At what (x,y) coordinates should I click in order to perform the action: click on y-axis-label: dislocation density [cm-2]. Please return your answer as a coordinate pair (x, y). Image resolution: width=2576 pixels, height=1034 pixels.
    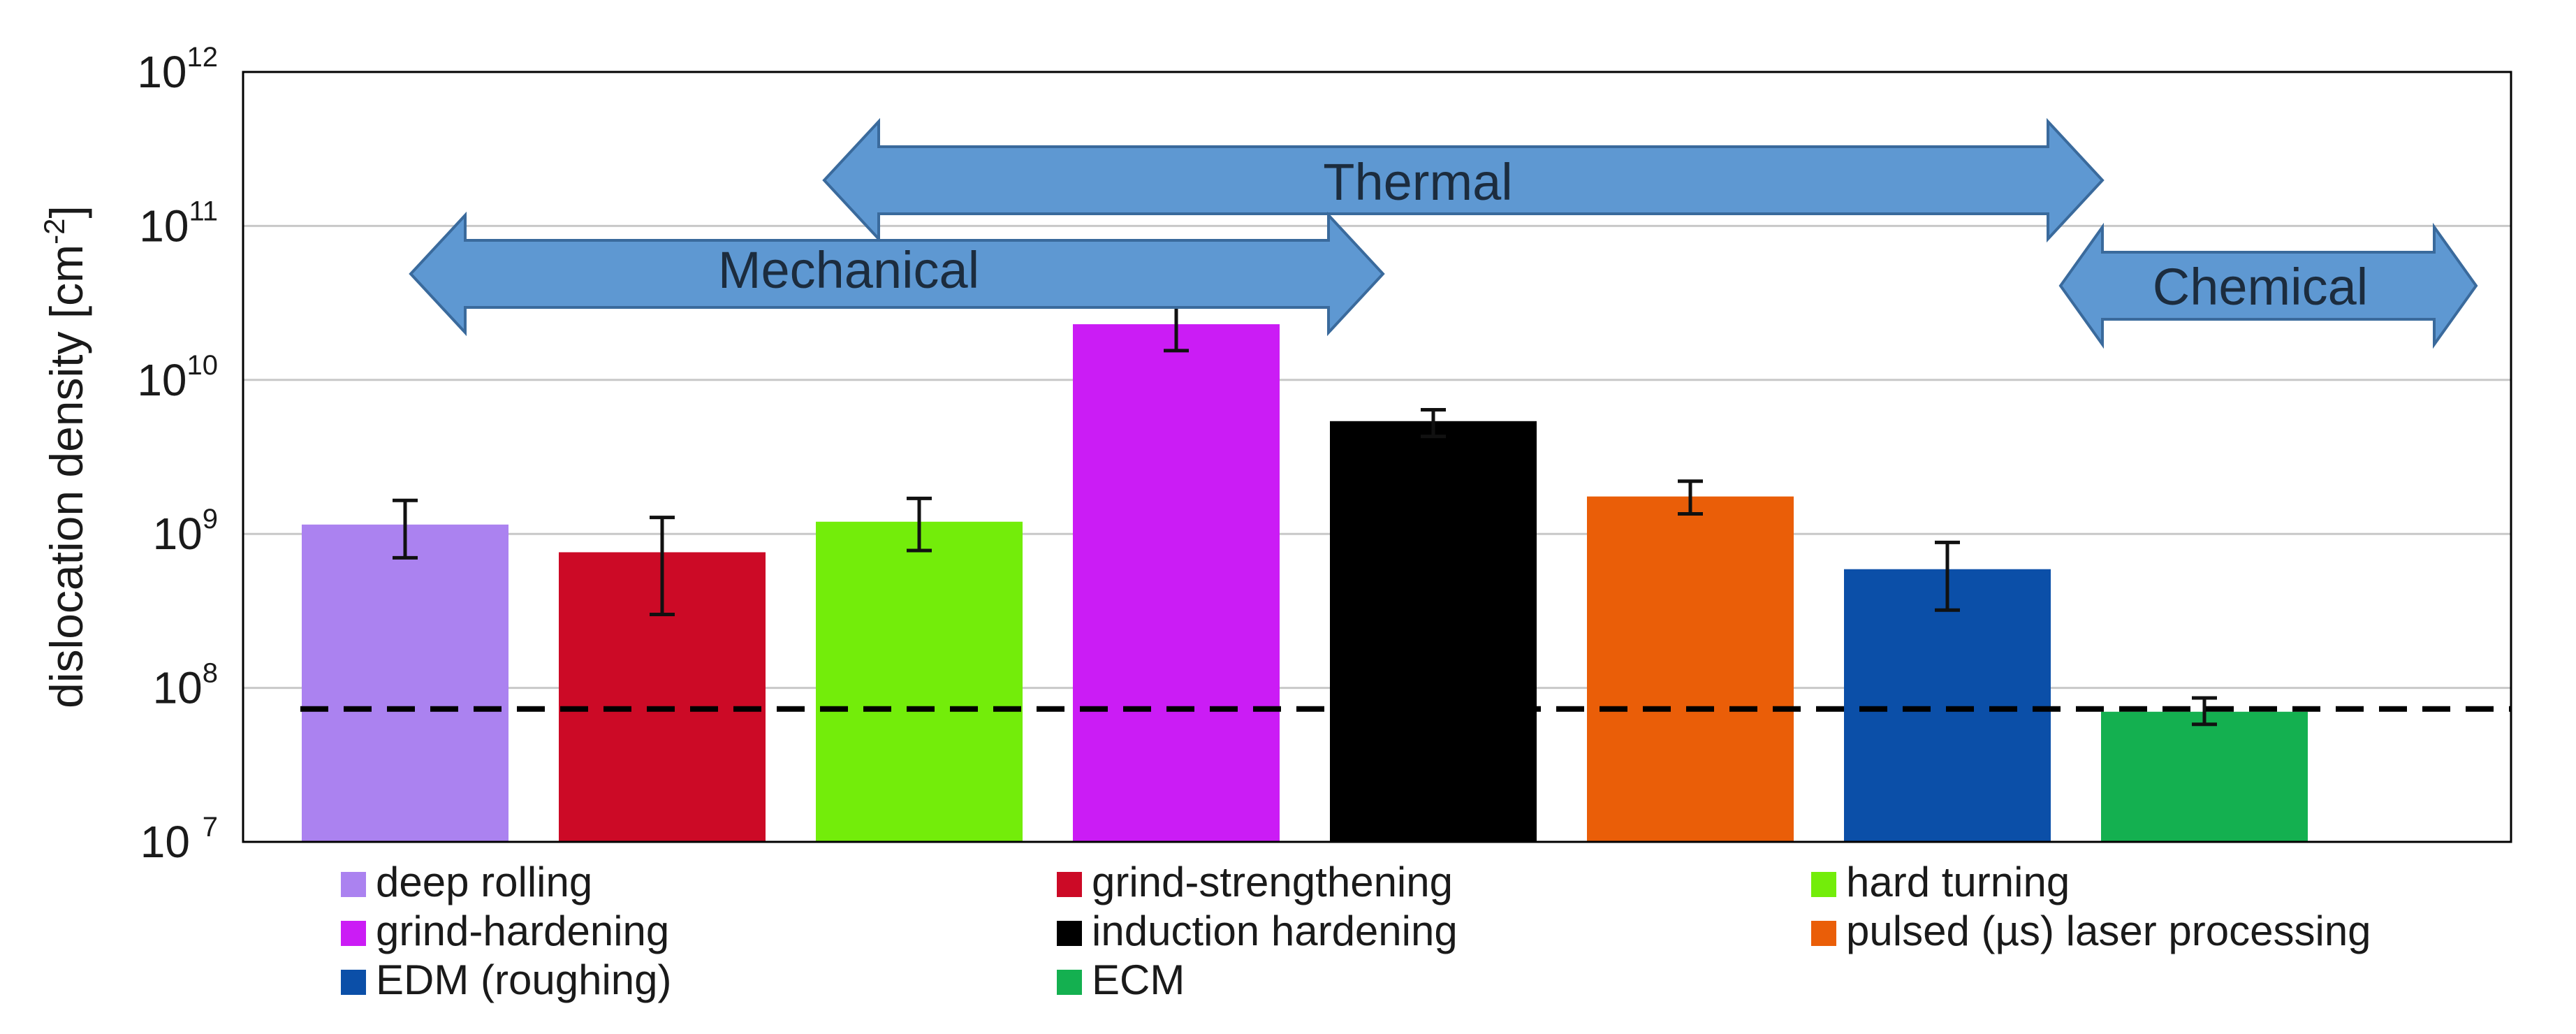
    Looking at the image, I should click on (65, 456).